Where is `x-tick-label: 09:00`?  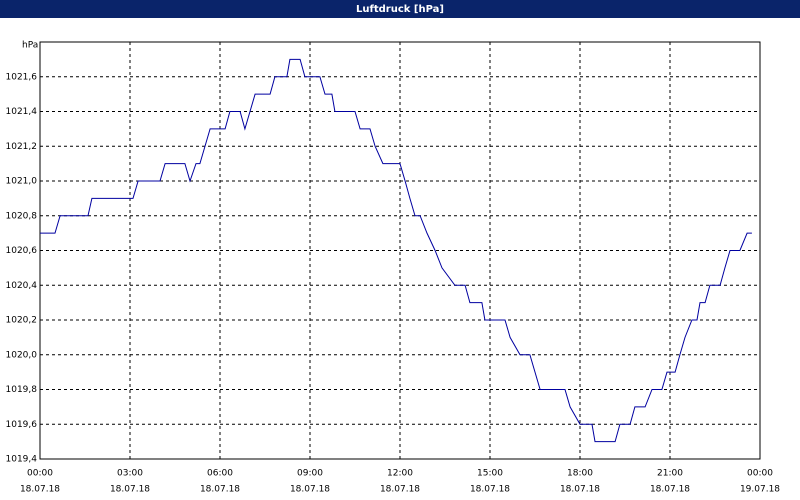 x-tick-label: 09:00 is located at coordinates (310, 474).